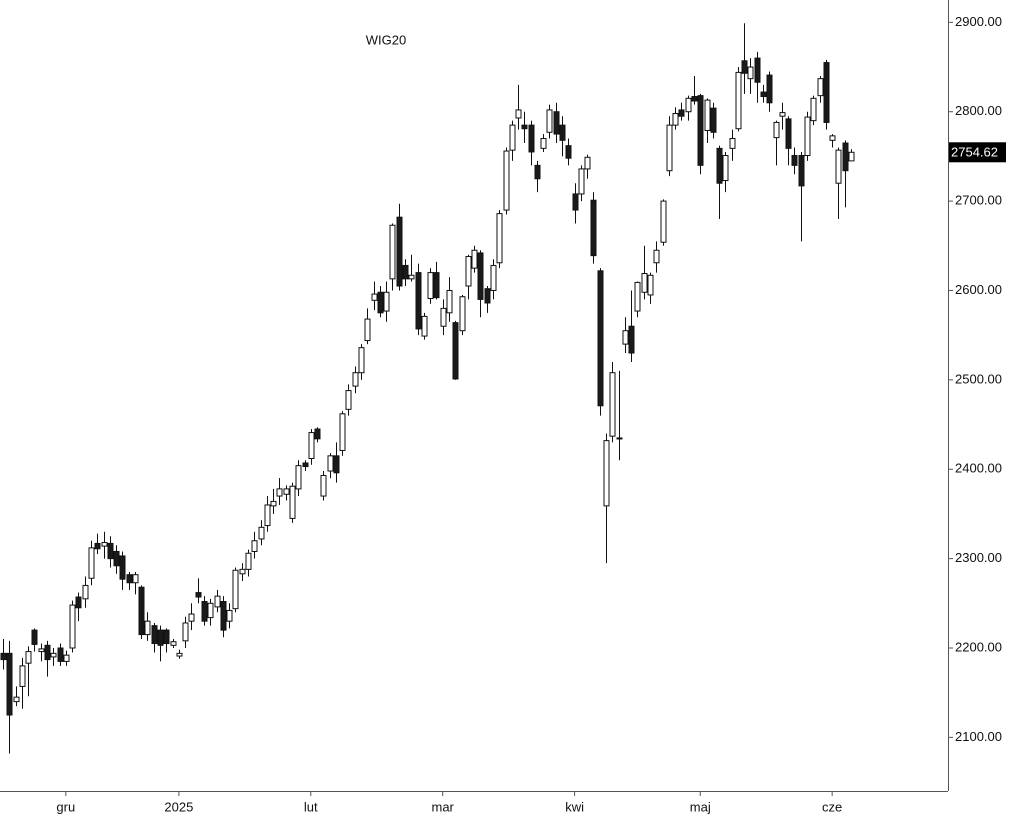  I want to click on x-tick-label: 2025, so click(178, 806).